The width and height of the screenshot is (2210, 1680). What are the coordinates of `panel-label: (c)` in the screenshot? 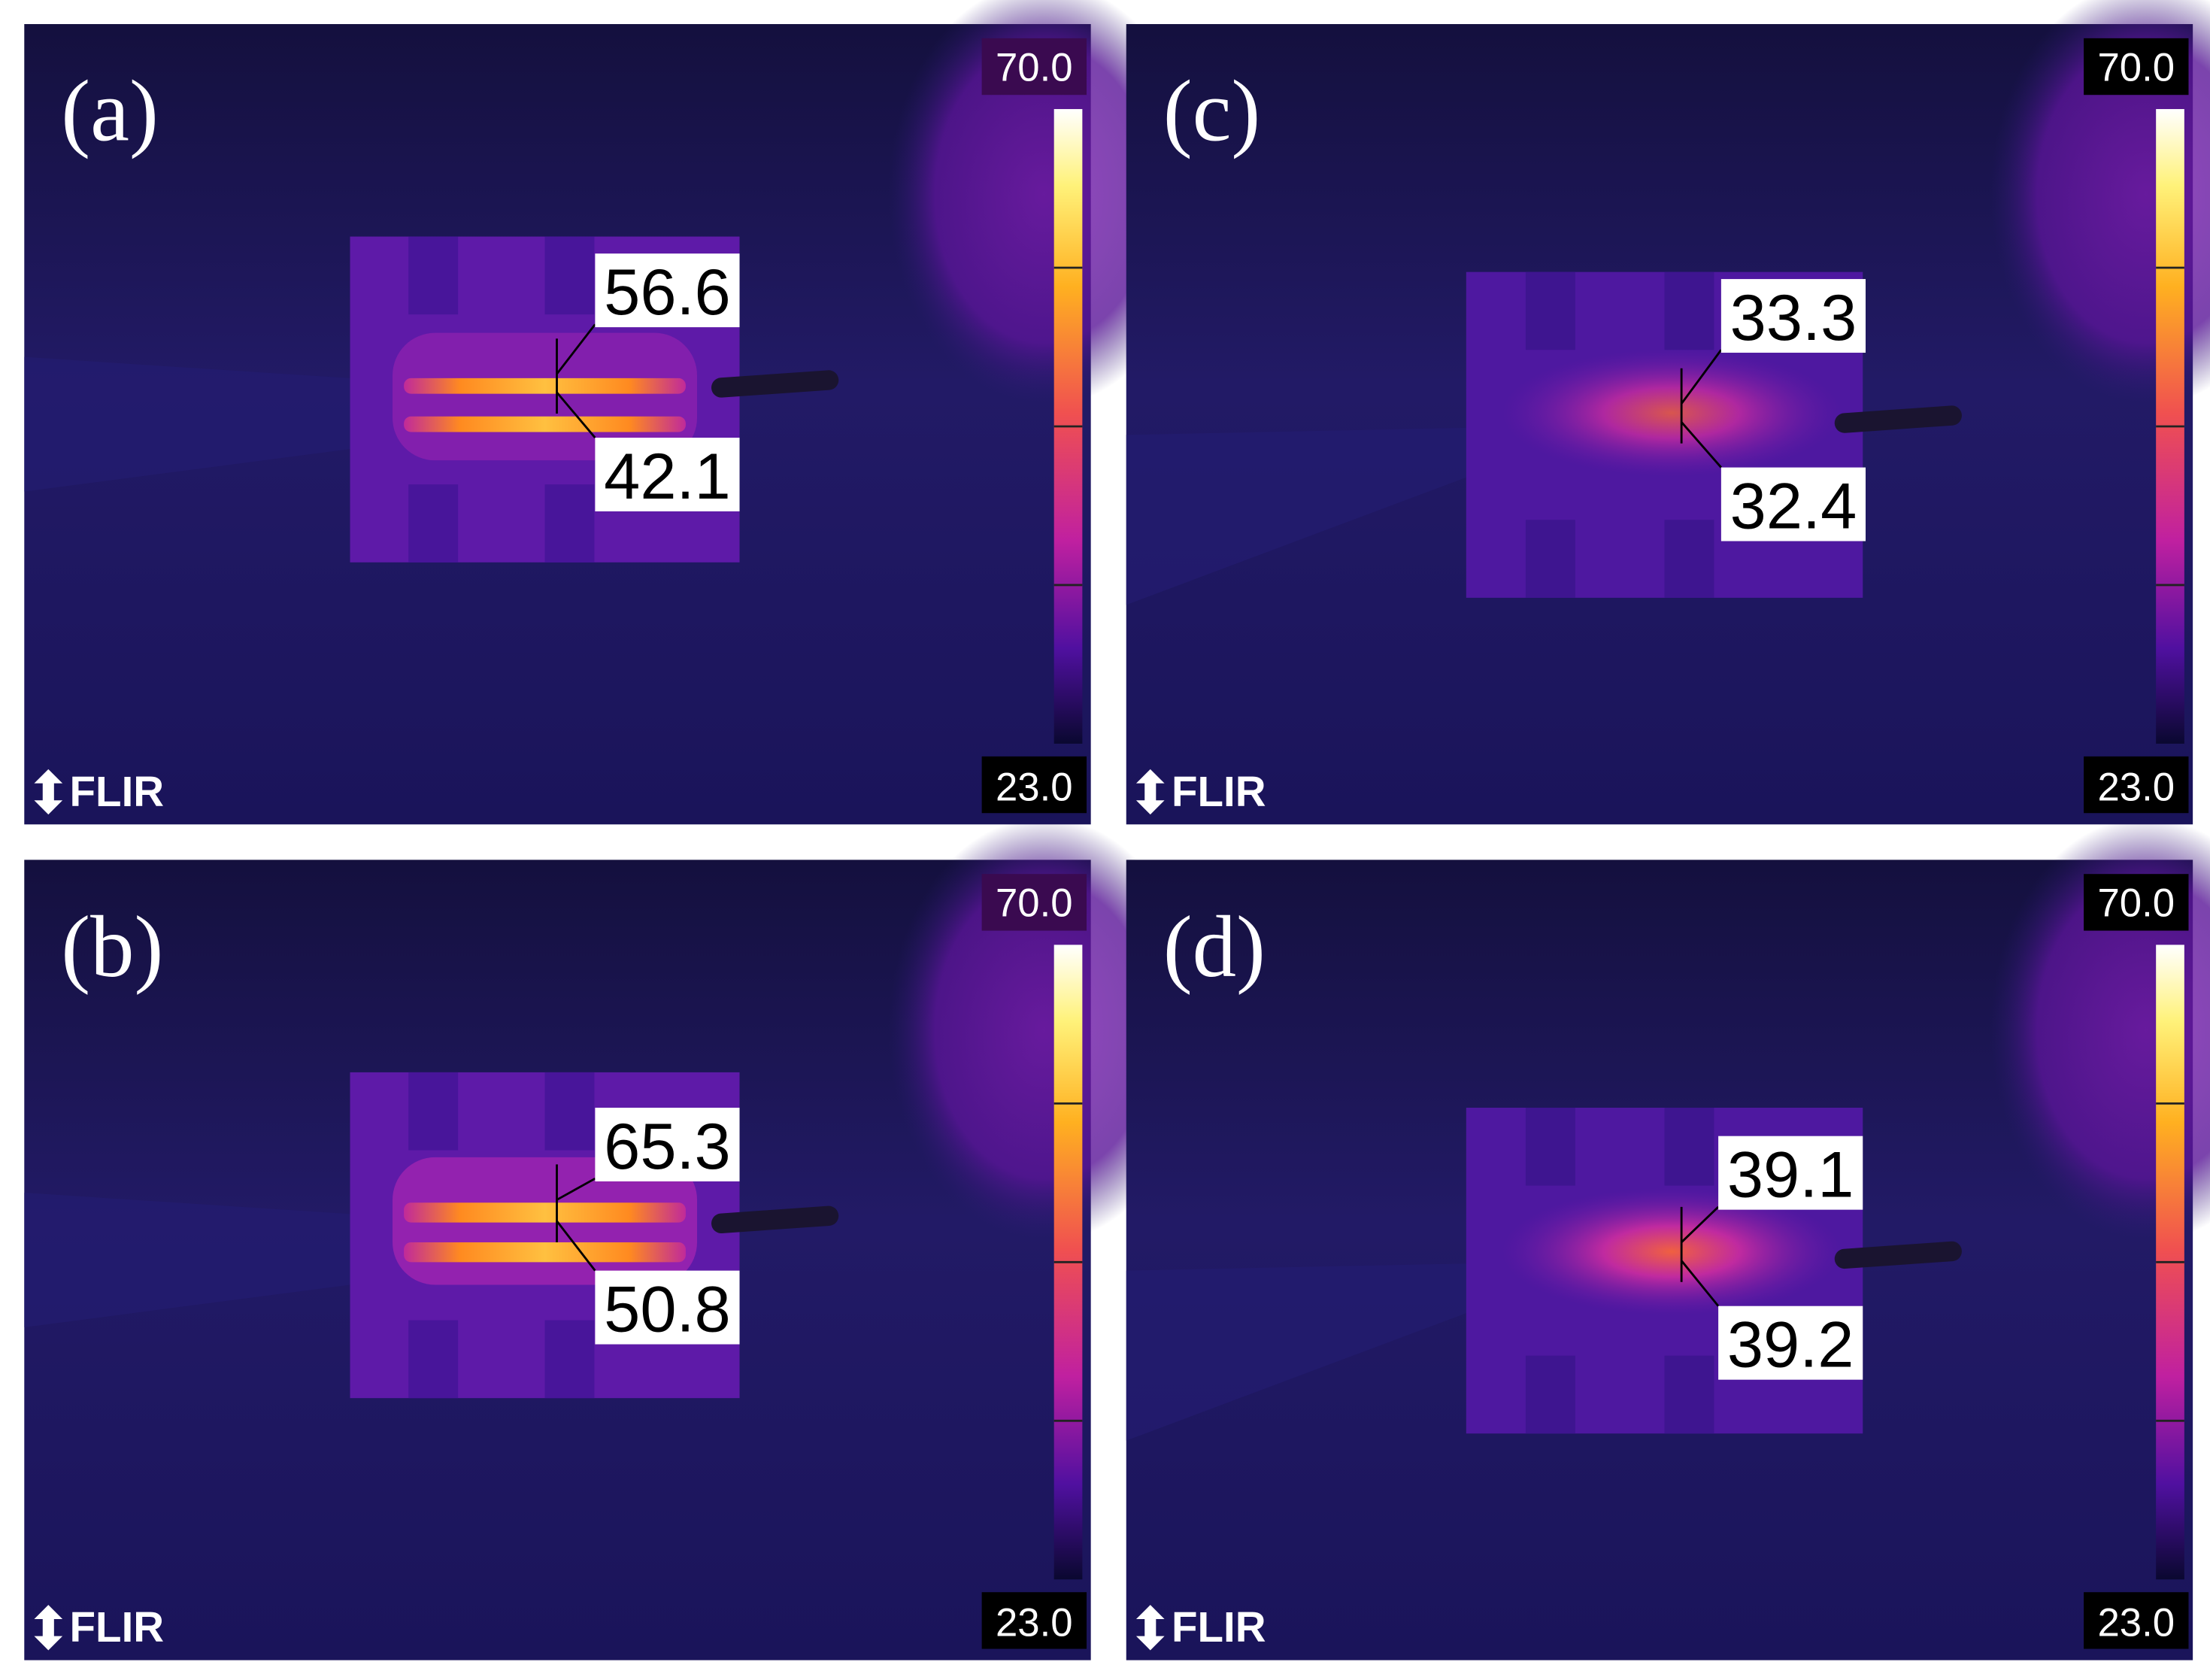 It's located at (1212, 110).